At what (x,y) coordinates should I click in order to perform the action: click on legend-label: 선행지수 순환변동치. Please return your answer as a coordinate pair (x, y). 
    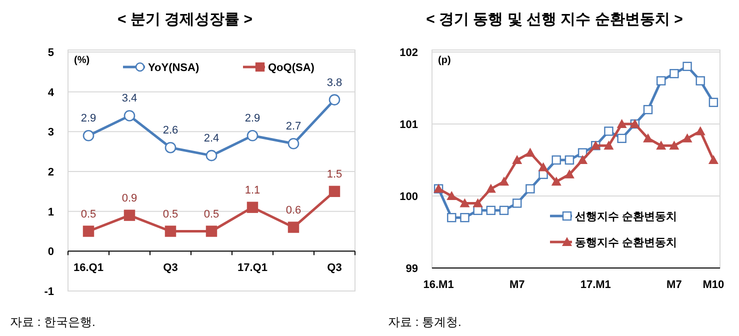
    Looking at the image, I should click on (626, 217).